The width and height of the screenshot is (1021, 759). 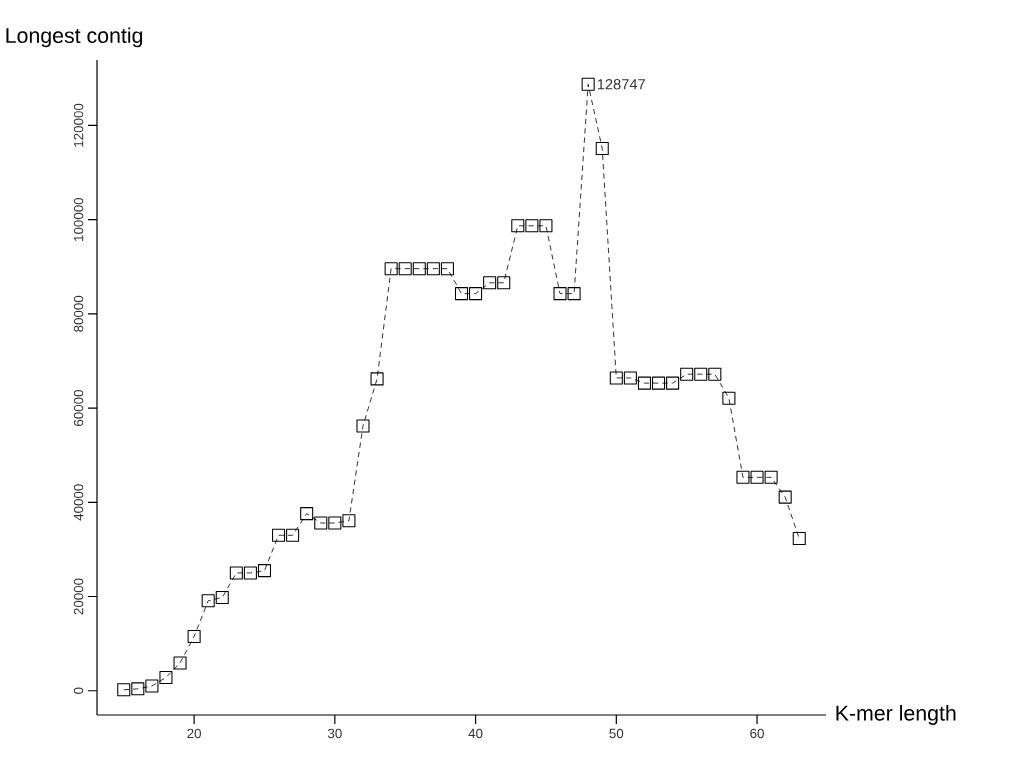 I want to click on y-tick-label: 0, so click(x=78, y=690).